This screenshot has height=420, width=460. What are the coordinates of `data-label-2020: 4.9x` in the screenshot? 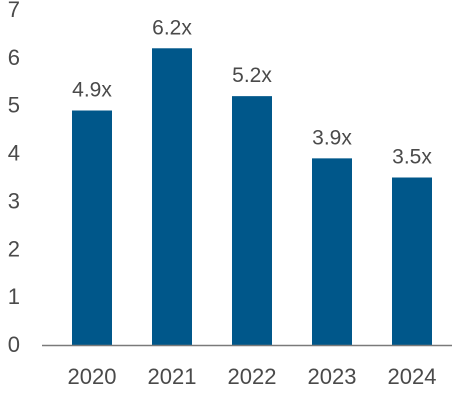 It's located at (92, 90).